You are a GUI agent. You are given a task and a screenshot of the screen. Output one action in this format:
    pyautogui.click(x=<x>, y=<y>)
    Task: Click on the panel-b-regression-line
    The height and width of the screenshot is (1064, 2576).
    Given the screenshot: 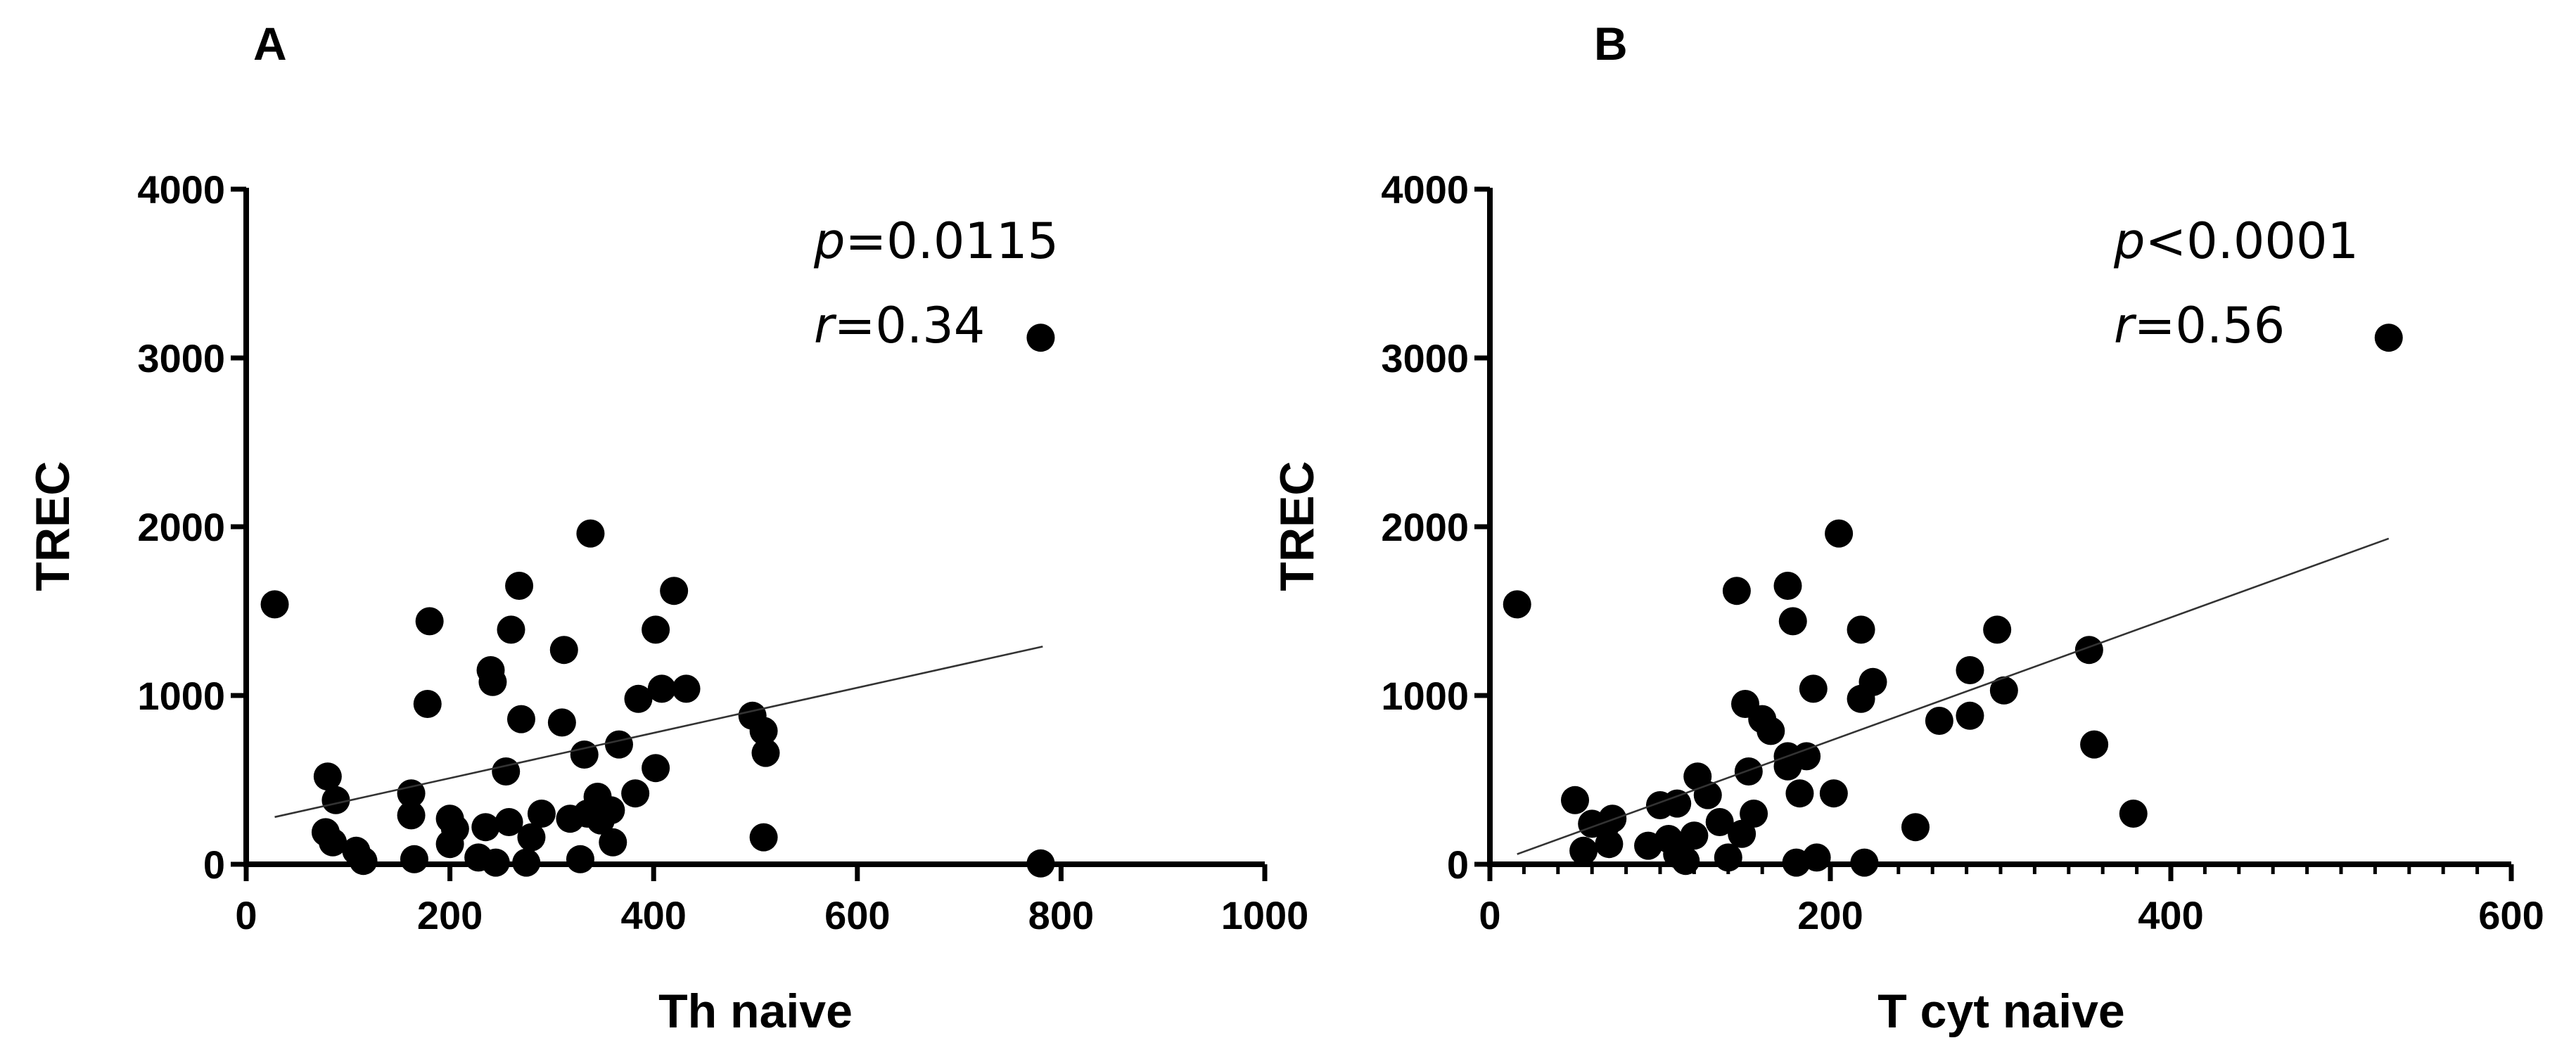 What is the action you would take?
    pyautogui.click(x=1953, y=696)
    